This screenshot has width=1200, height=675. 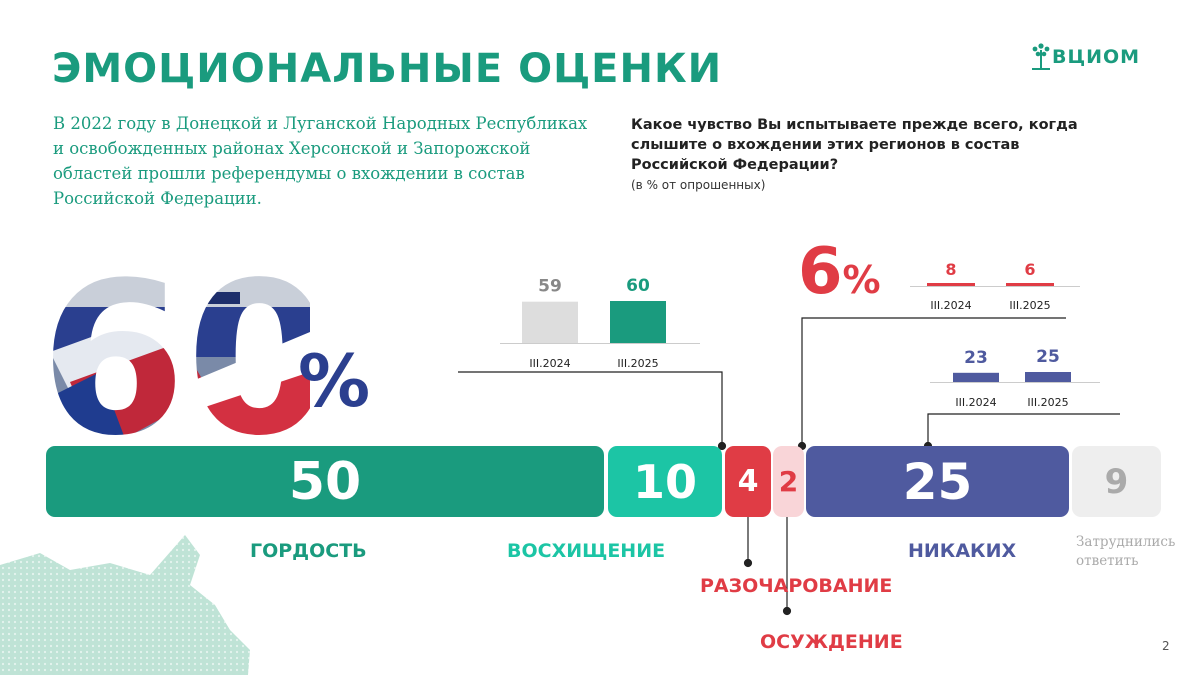 I want to click on connector-neutral, so click(x=1023, y=429).